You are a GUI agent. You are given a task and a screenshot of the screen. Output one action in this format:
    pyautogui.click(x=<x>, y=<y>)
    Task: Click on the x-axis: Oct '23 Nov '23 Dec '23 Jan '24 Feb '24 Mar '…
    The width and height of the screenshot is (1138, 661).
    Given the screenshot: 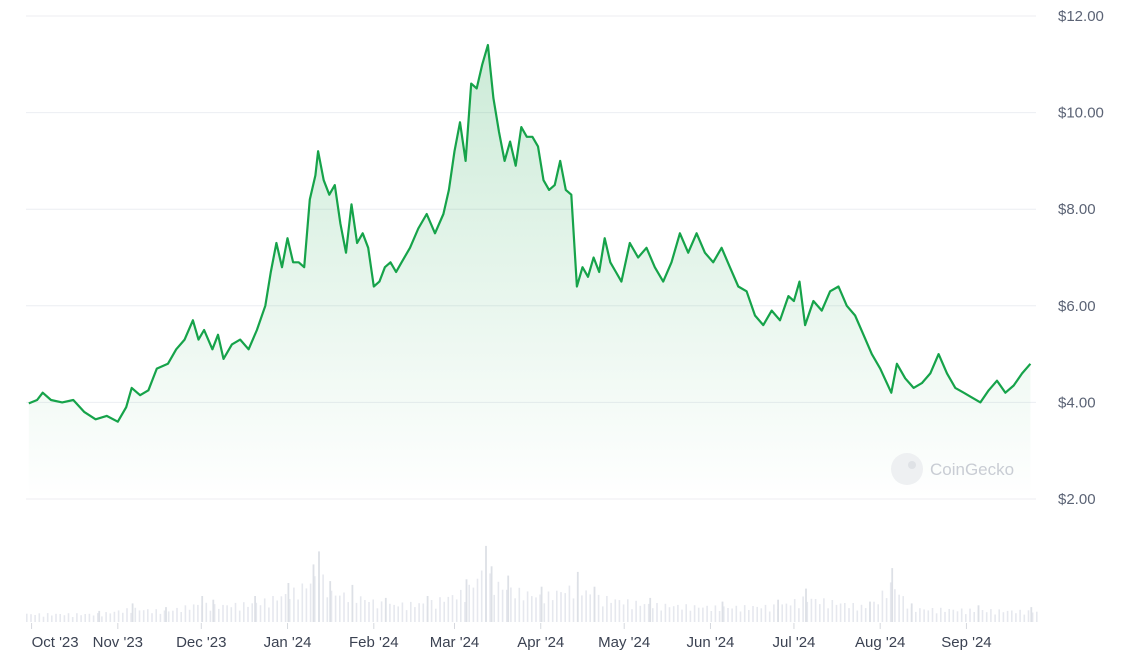 What is the action you would take?
    pyautogui.click(x=511, y=637)
    